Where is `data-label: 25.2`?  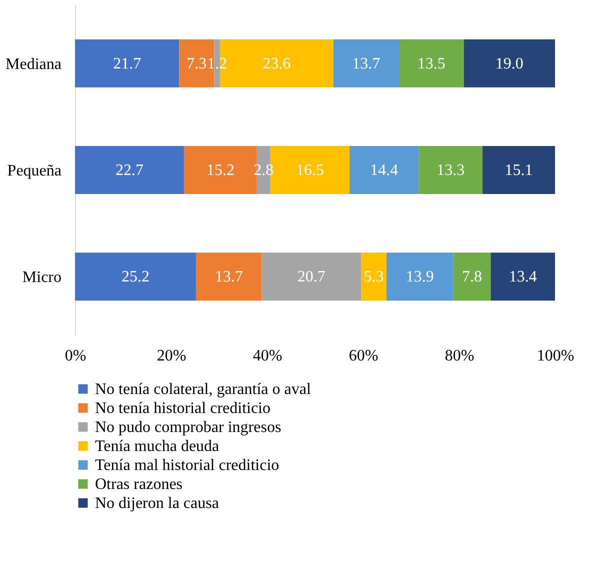 data-label: 25.2 is located at coordinates (135, 277).